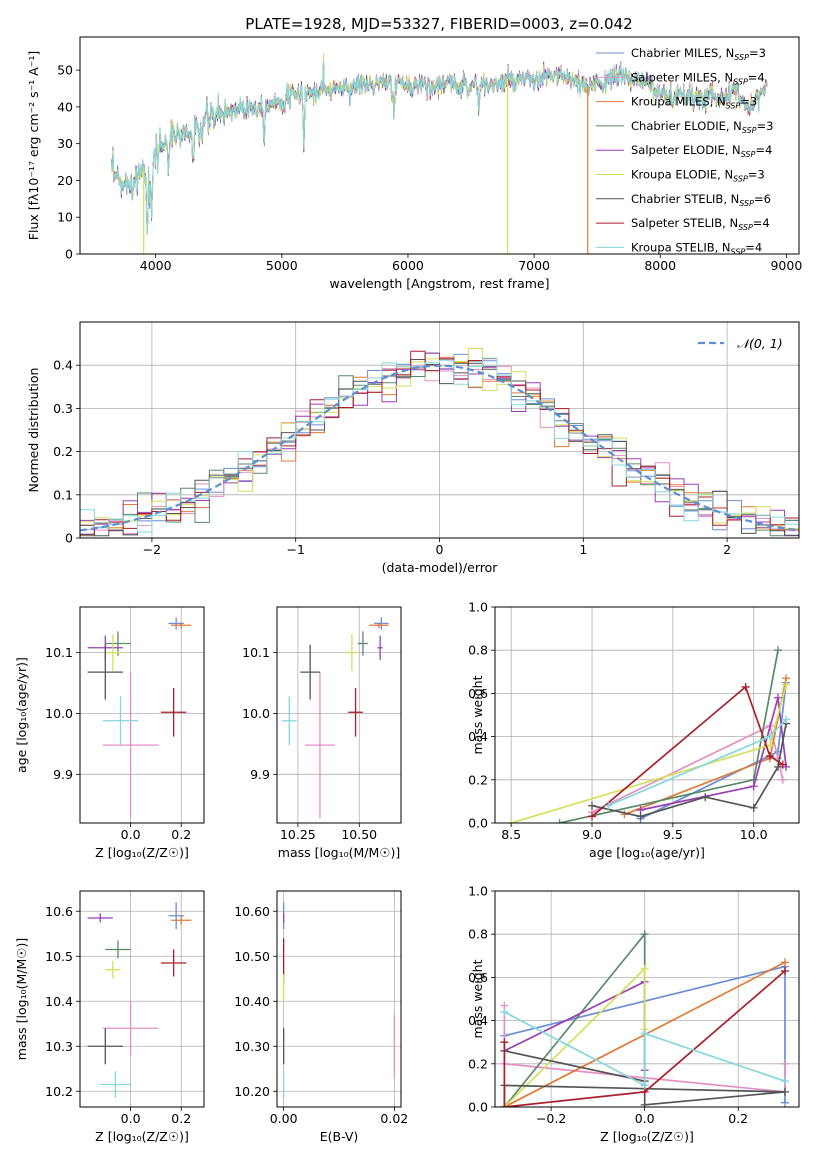 The image size is (819, 1170). What do you see at coordinates (511, 834) in the screenshot?
I see `x-tick-label: 8.5` at bounding box center [511, 834].